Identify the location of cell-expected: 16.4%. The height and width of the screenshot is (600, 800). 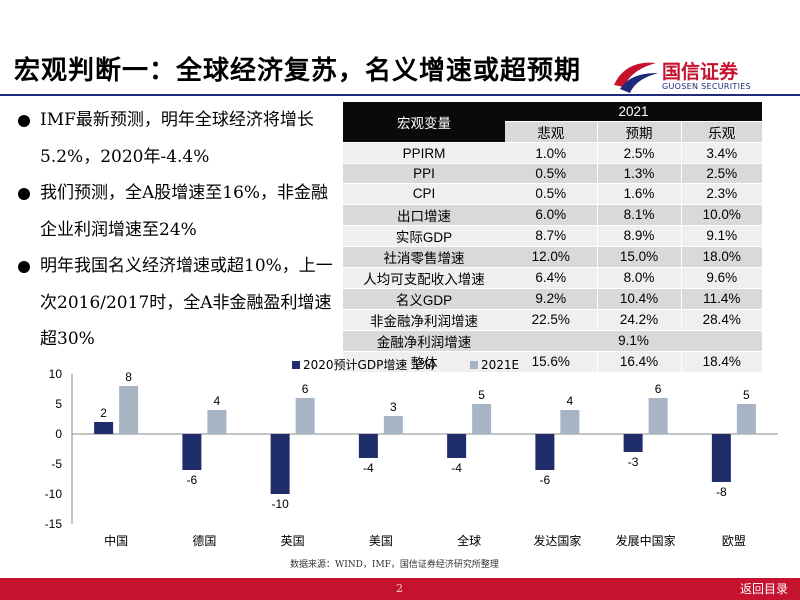
(638, 362).